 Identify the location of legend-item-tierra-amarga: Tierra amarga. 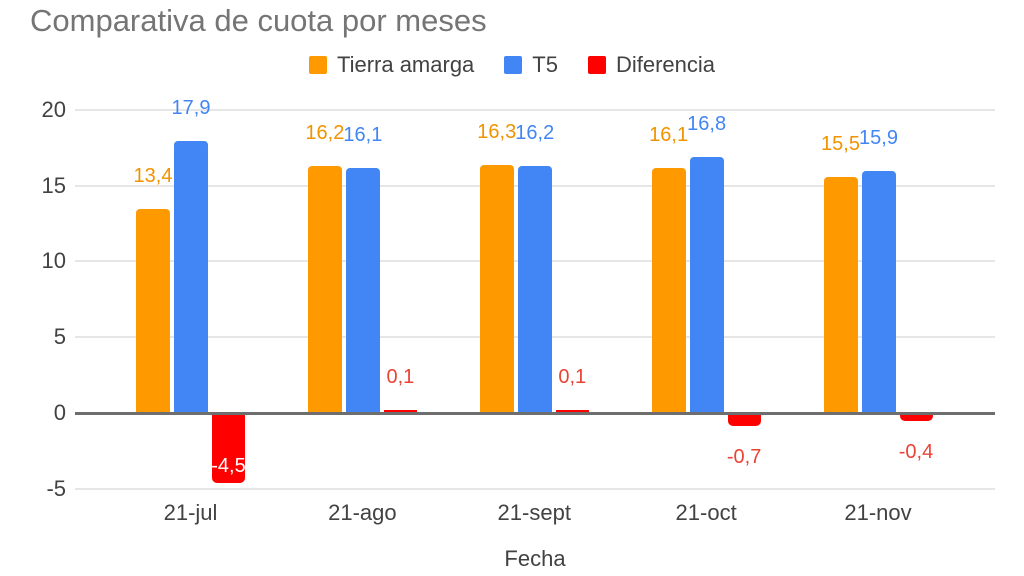
(391, 65).